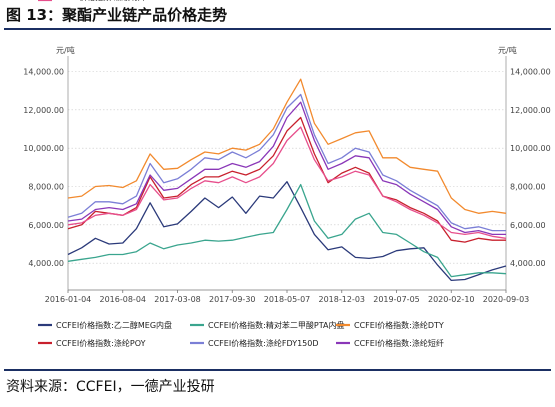 The height and width of the screenshot is (407, 555). What do you see at coordinates (396, 299) in the screenshot?
I see `x-tick-label: 2019-07-05` at bounding box center [396, 299].